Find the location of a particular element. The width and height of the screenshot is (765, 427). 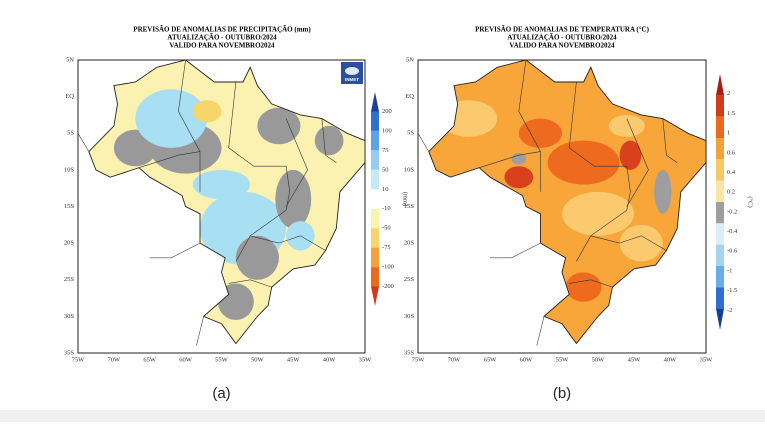

colorbar-label: 2 is located at coordinates (728, 93).